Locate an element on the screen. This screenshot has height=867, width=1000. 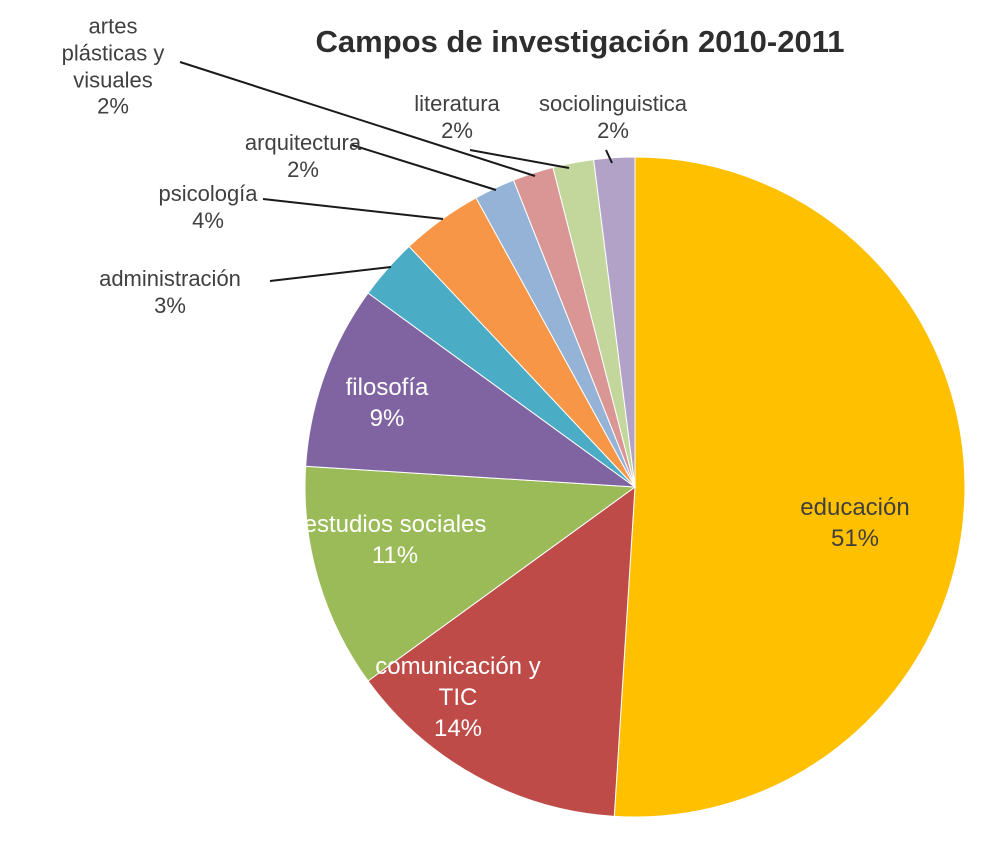
slice-label-pct: 9% is located at coordinates (387, 418).